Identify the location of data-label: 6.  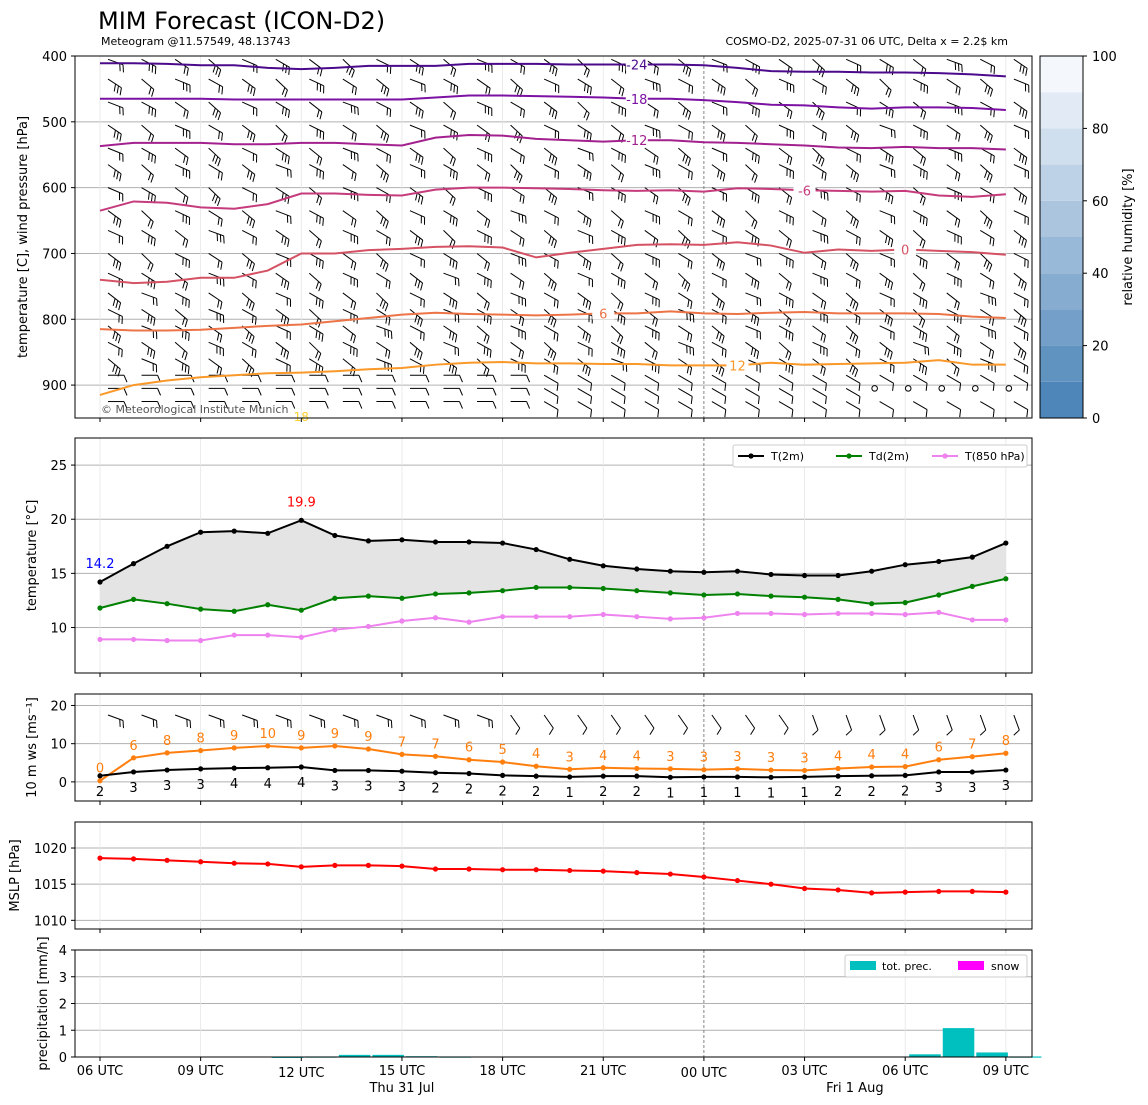
(133, 746).